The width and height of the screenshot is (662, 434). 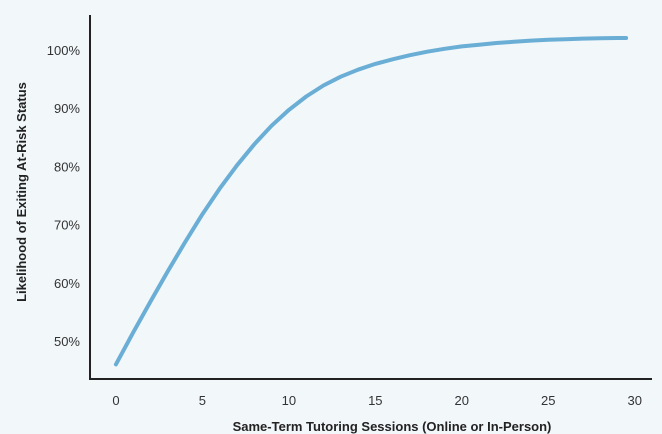 I want to click on x-tick-label: 15, so click(x=375, y=400).